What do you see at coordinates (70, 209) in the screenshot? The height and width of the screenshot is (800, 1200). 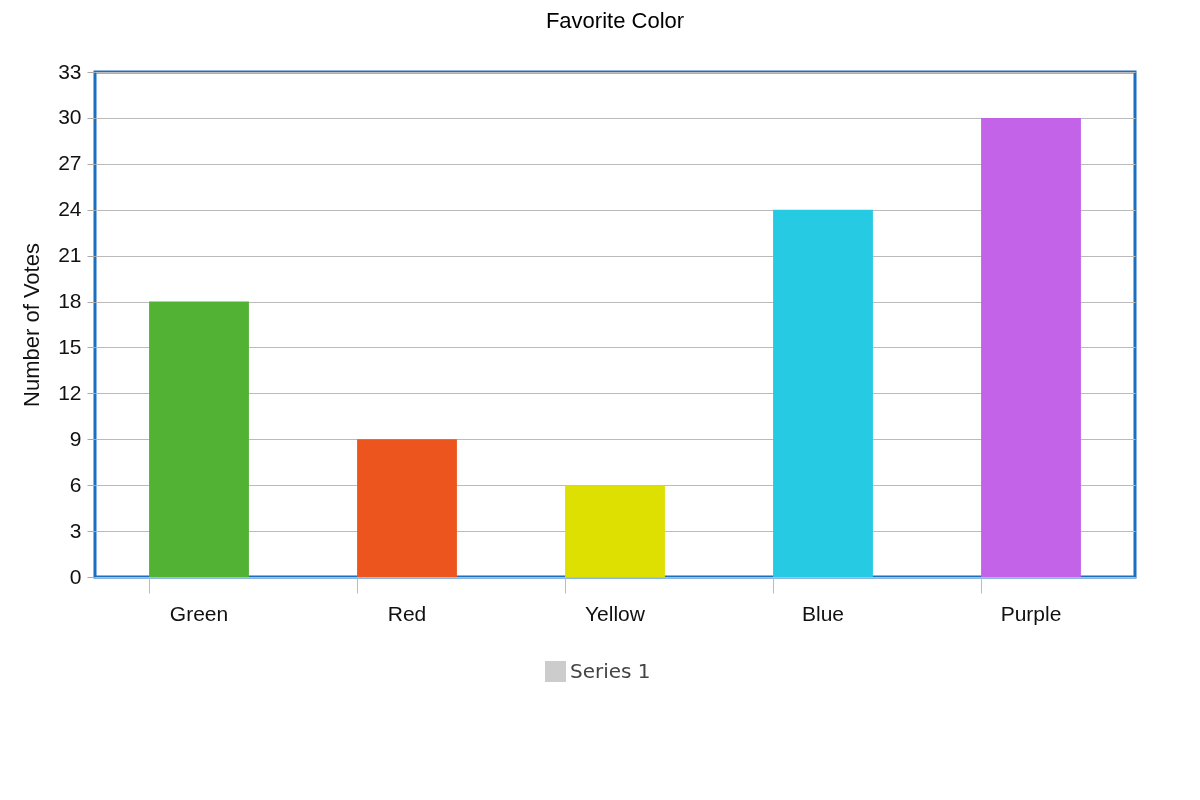 I see `y-tick-label: 24` at bounding box center [70, 209].